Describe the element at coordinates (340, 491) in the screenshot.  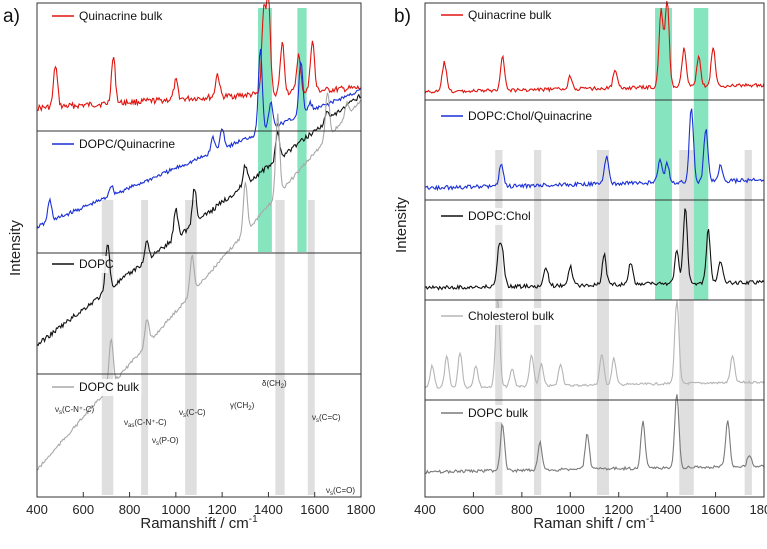
I see `annotation-vs-co: νs(C=O)` at that location.